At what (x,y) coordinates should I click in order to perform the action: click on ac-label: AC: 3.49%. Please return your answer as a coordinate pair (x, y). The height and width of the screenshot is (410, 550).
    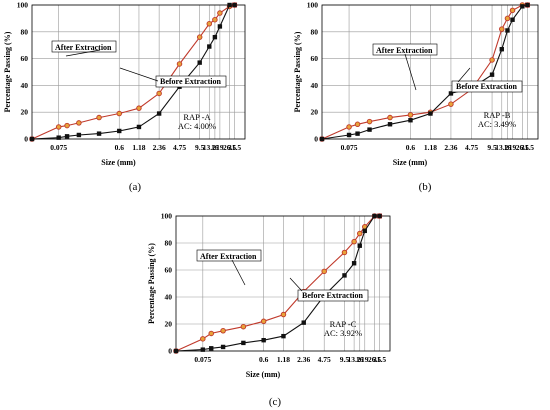
    Looking at the image, I should click on (497, 124).